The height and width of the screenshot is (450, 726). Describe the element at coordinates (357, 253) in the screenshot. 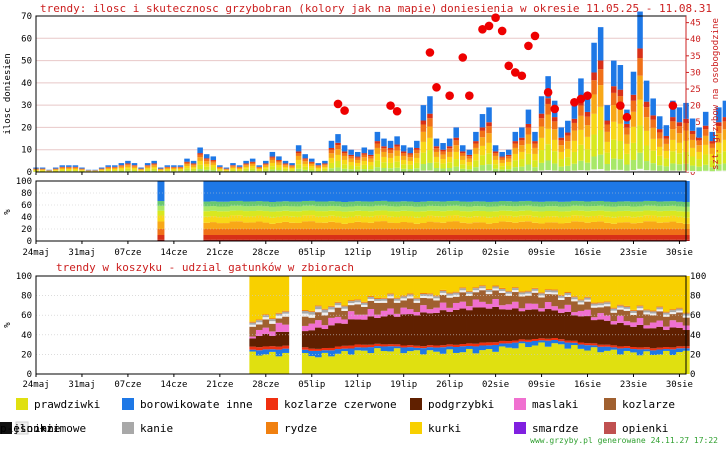

I see `share-x-tick: 12lip` at that location.